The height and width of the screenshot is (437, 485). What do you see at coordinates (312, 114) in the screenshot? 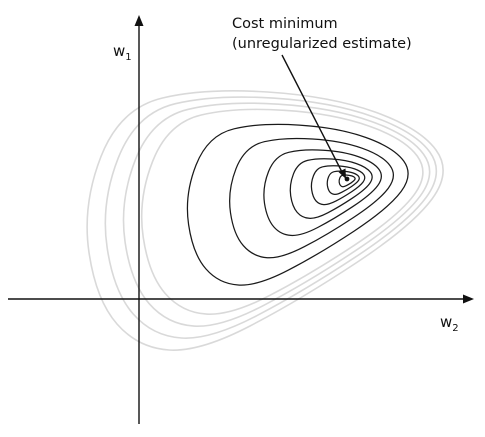
I see `annotation-pointer-line` at bounding box center [312, 114].